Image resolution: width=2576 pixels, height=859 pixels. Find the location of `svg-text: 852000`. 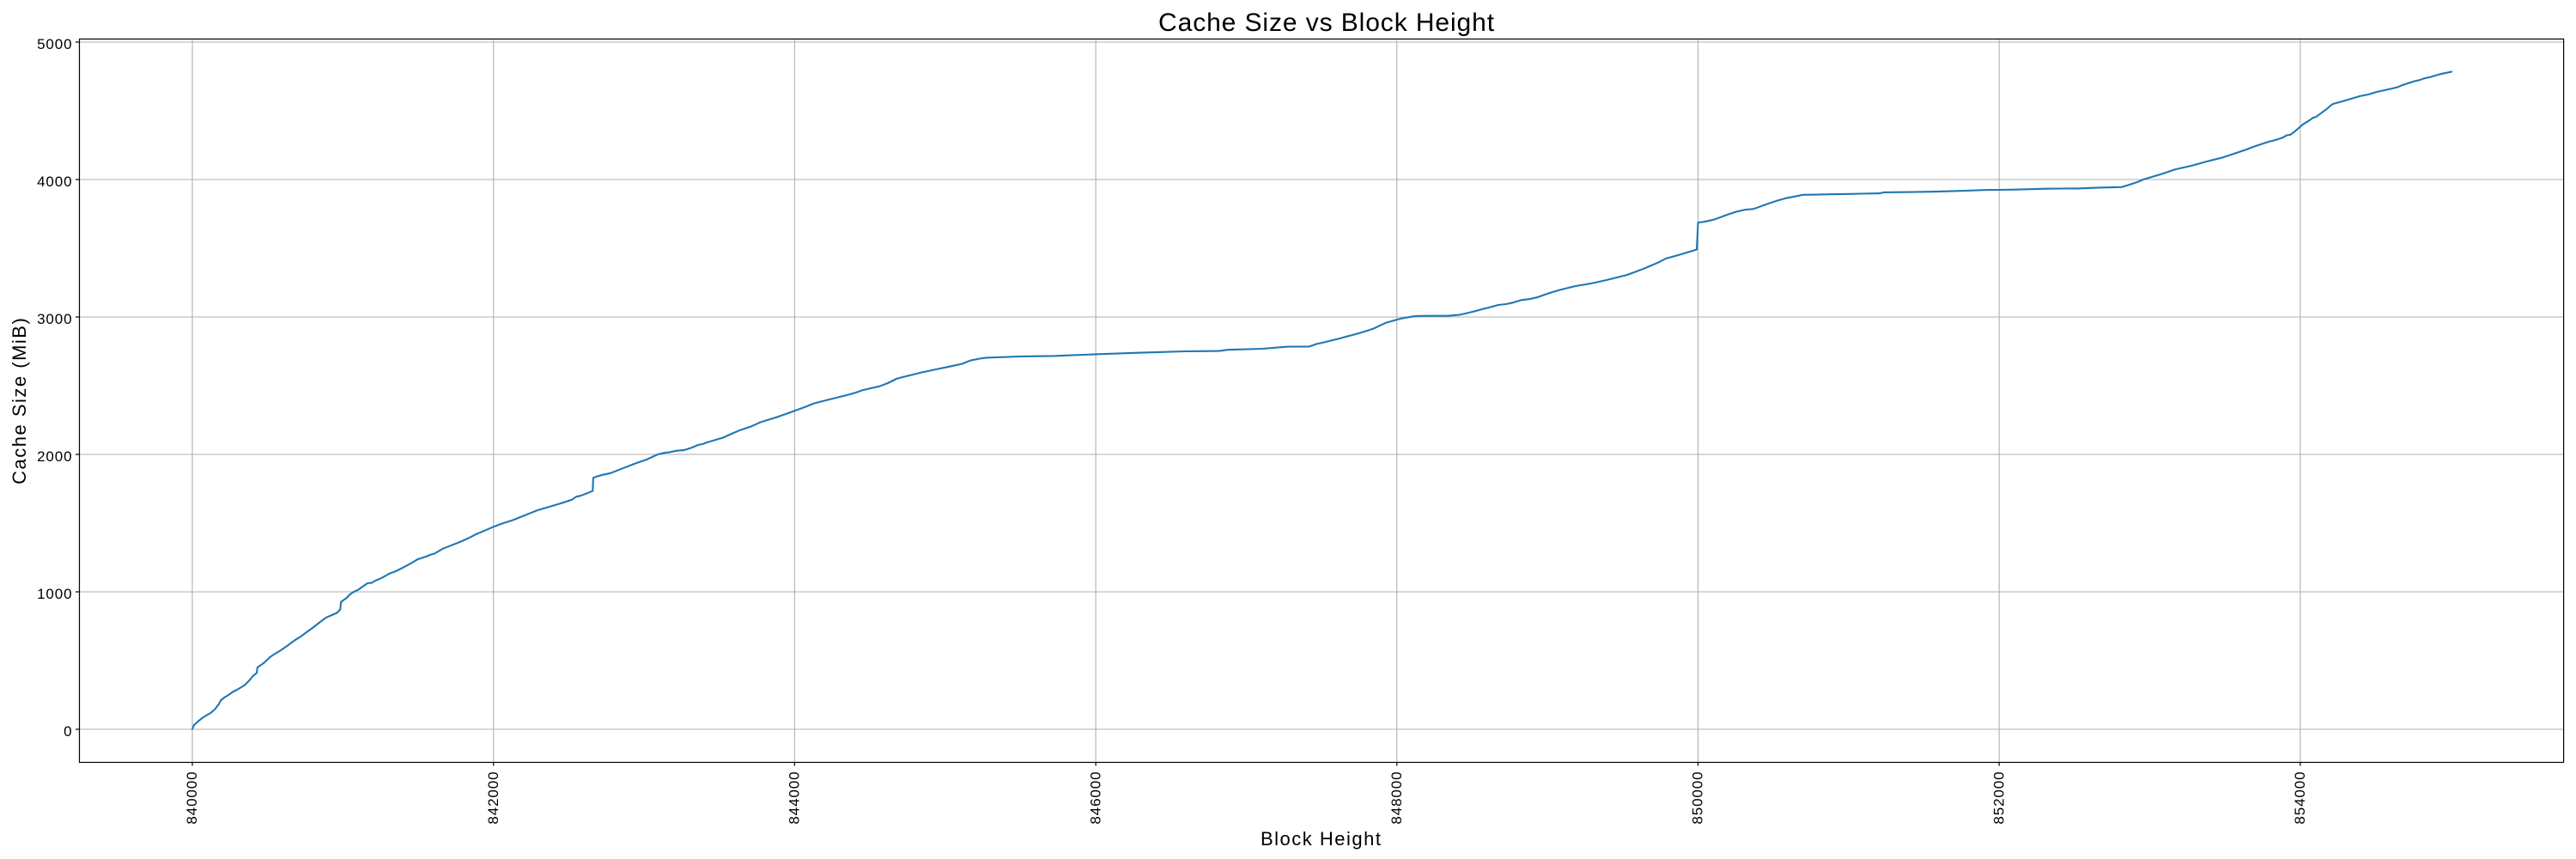

svg-text: 852000 is located at coordinates (1998, 798).